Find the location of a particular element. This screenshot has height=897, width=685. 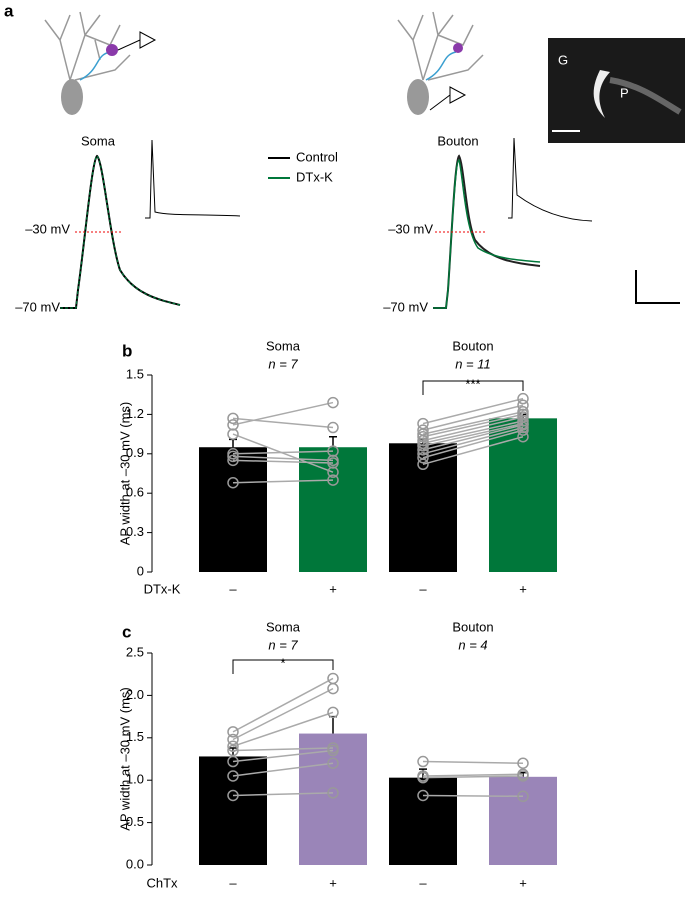

axon is located at coordinates (441, 66).